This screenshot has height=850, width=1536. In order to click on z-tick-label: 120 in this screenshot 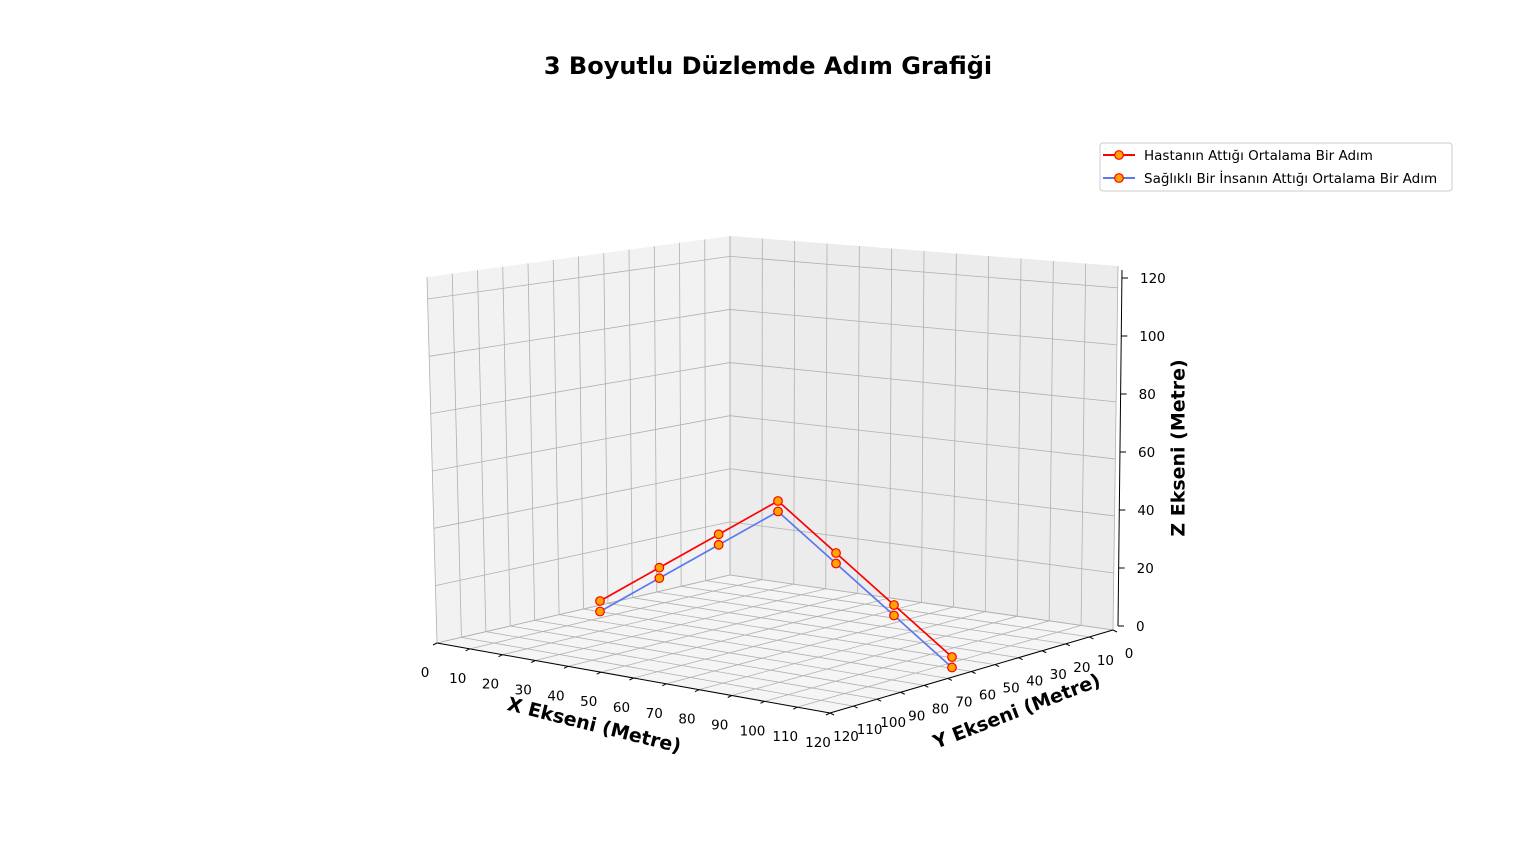, I will do `click(1153, 279)`.